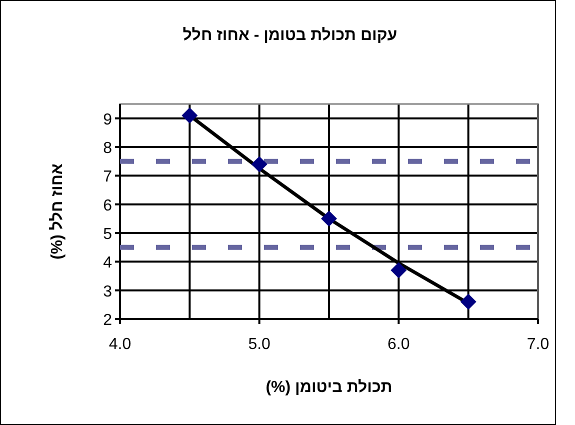 The width and height of the screenshot is (575, 425). What do you see at coordinates (107, 177) in the screenshot?
I see `y-tick-label: 7` at bounding box center [107, 177].